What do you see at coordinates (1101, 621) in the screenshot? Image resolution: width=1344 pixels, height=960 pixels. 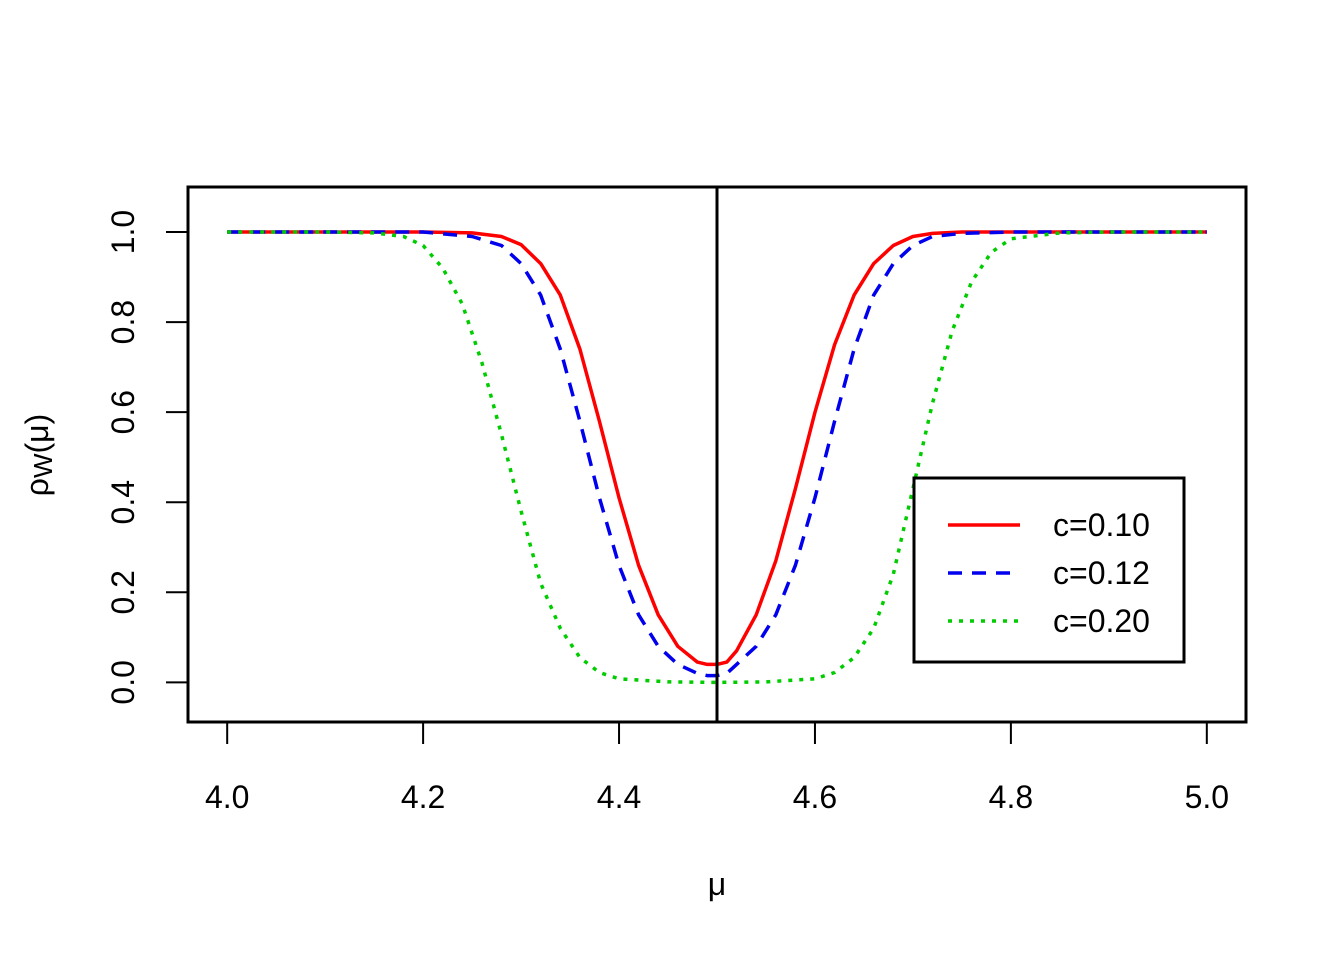 I see `legend-label-3: c=0.20` at bounding box center [1101, 621].